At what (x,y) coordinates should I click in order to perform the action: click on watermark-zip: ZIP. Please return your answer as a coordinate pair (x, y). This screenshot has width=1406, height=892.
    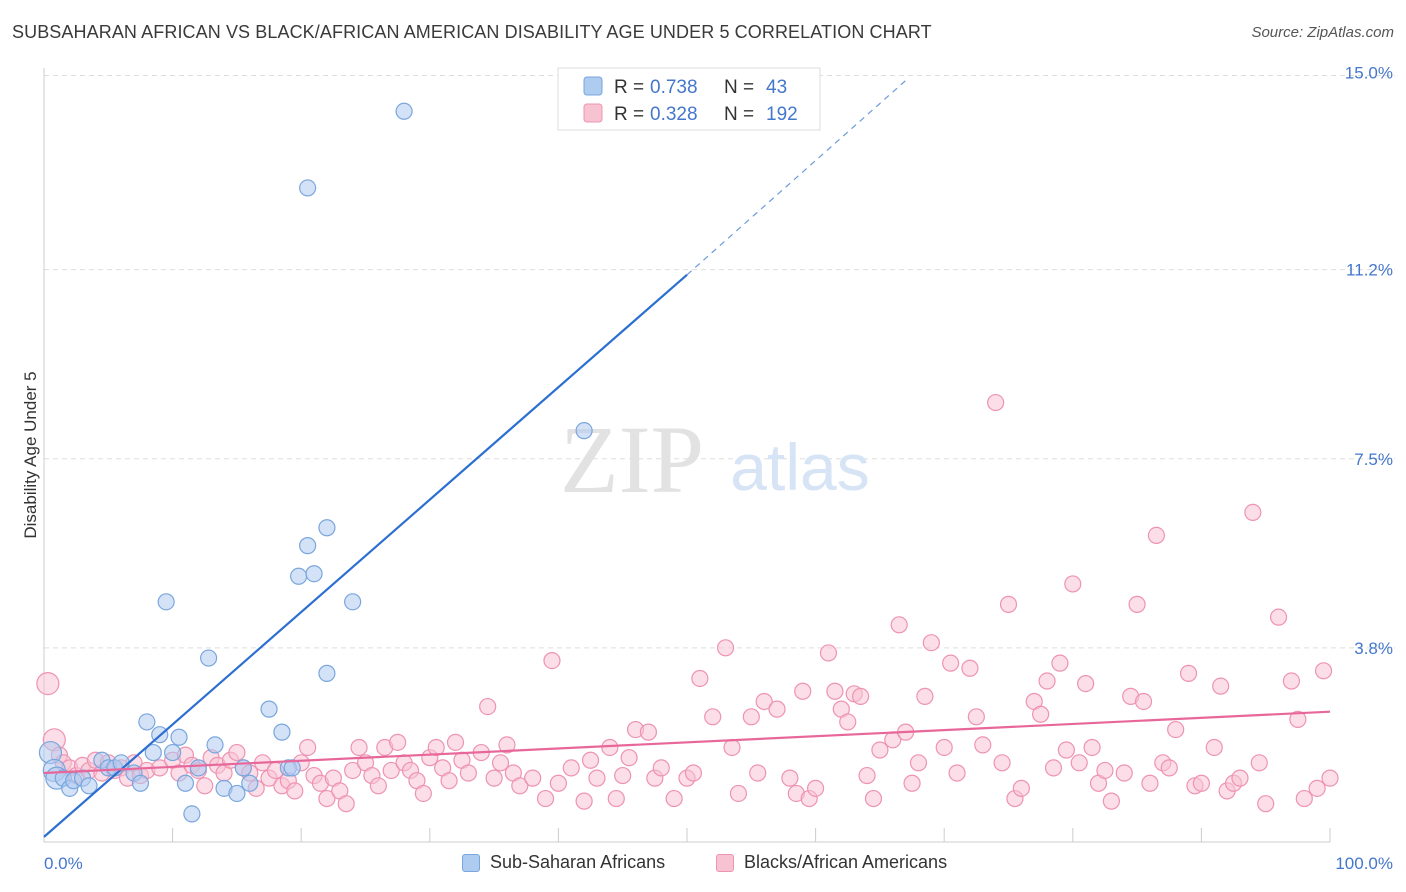
    Looking at the image, I should click on (632, 459).